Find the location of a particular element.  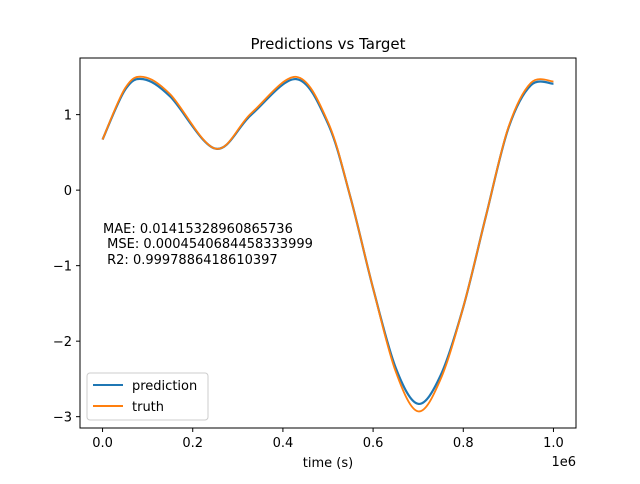

y-tick-label: 1 is located at coordinates (68, 116).